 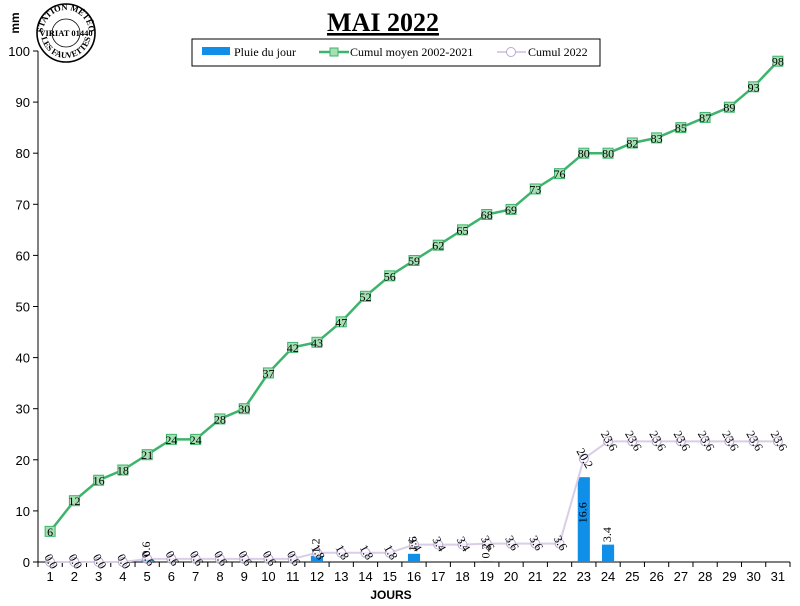 I want to click on x-tick-label: 23, so click(x=584, y=576).